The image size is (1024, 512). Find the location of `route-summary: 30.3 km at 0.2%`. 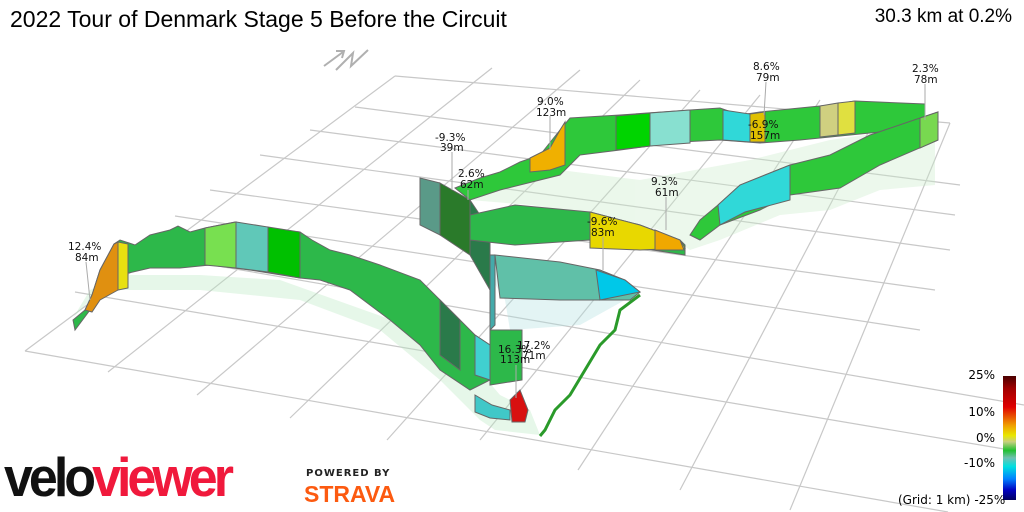

route-summary: 30.3 km at 0.2% is located at coordinates (943, 16).